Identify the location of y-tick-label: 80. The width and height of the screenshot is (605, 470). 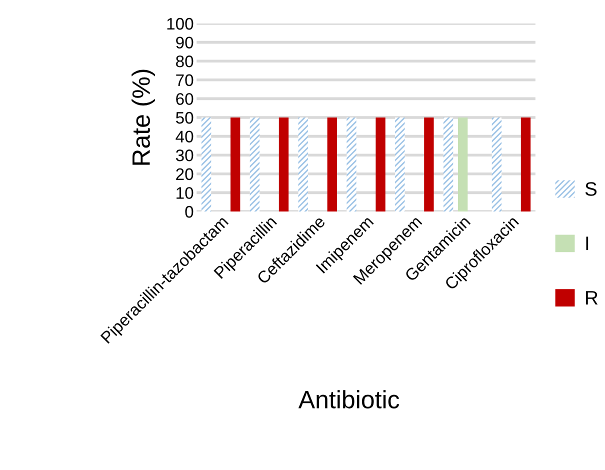
(185, 62).